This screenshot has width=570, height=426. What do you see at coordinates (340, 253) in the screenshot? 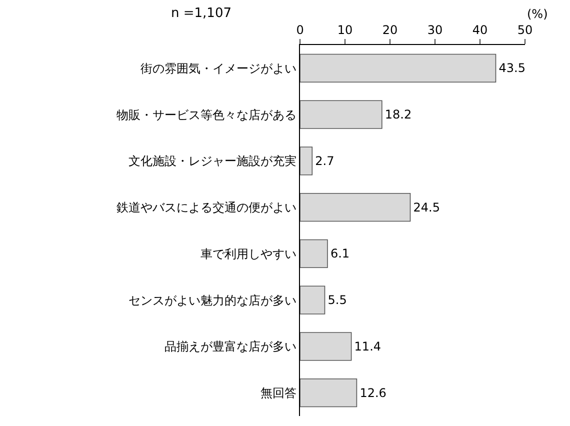
I see `data-label: 6.1` at bounding box center [340, 253].